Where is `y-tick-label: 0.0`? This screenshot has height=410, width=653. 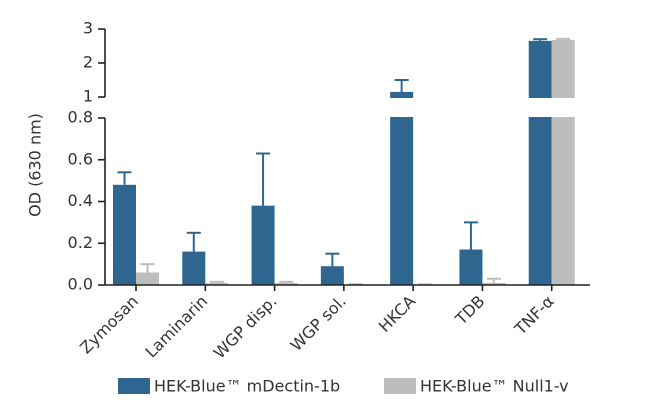
y-tick-label: 0.0 is located at coordinates (80, 284).